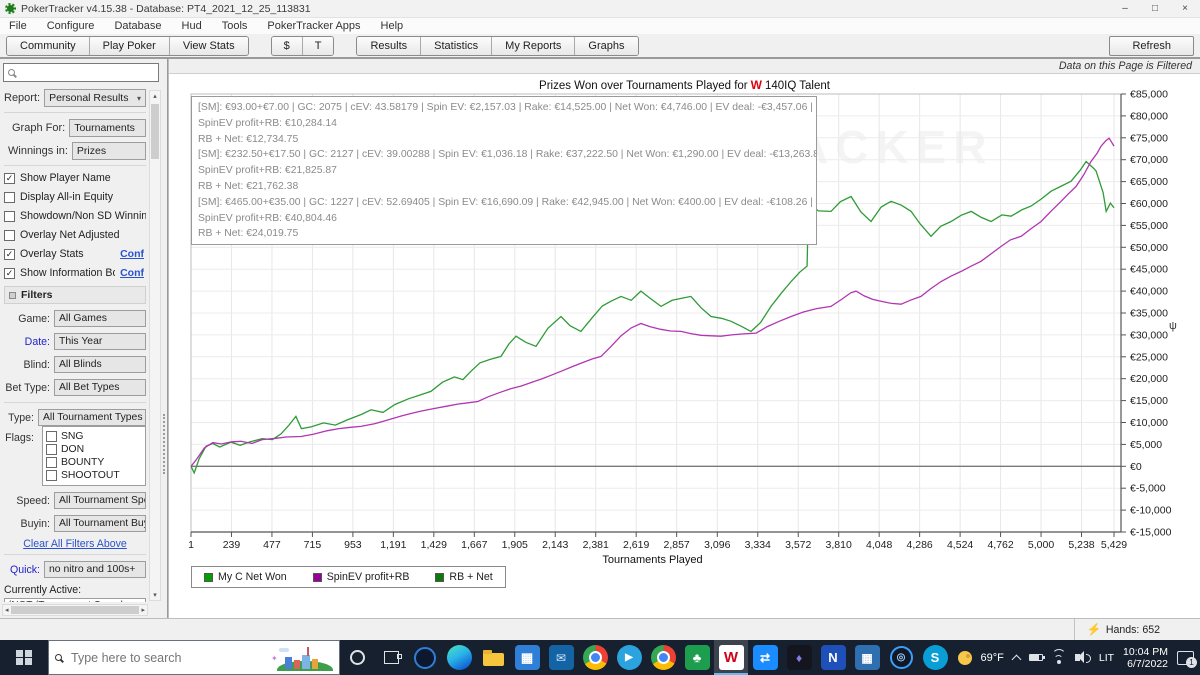 The height and width of the screenshot is (675, 1200). I want to click on scroll-right-icon: ▸, so click(143, 610).